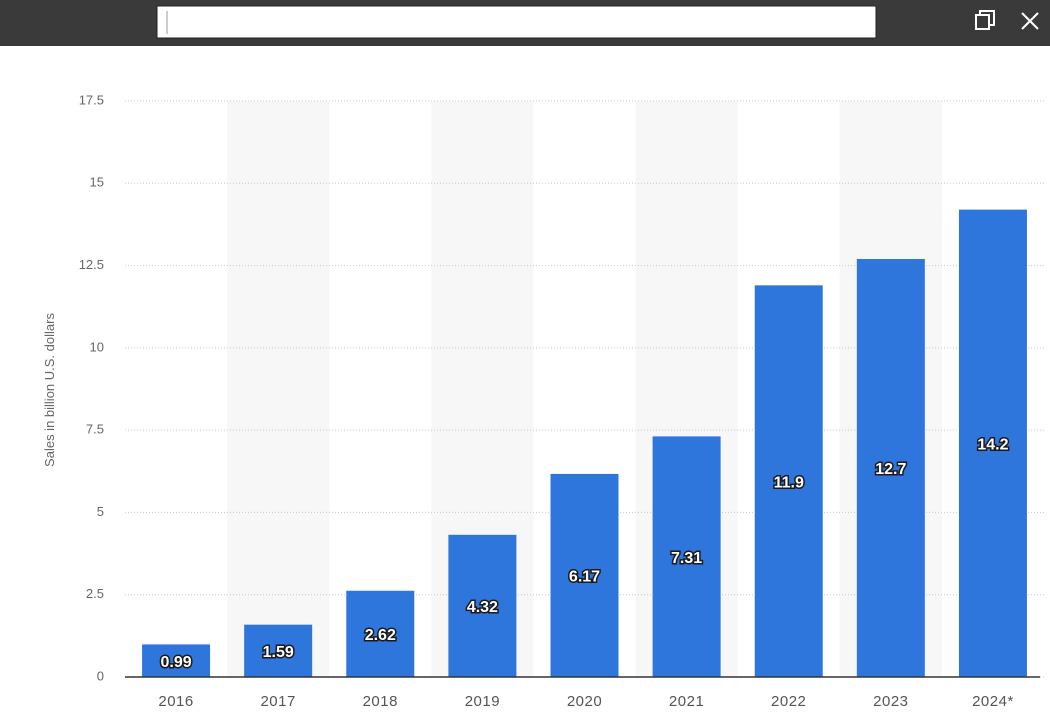  What do you see at coordinates (91, 99) in the screenshot?
I see `y-tick-label: 17.5` at bounding box center [91, 99].